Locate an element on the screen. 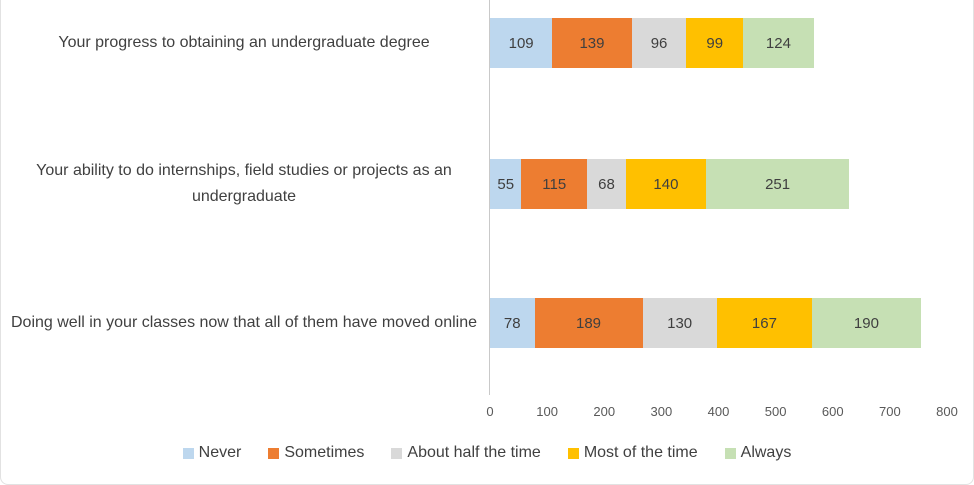 The height and width of the screenshot is (485, 974). bar-row: 78 189 130 167 190 is located at coordinates (705, 323).